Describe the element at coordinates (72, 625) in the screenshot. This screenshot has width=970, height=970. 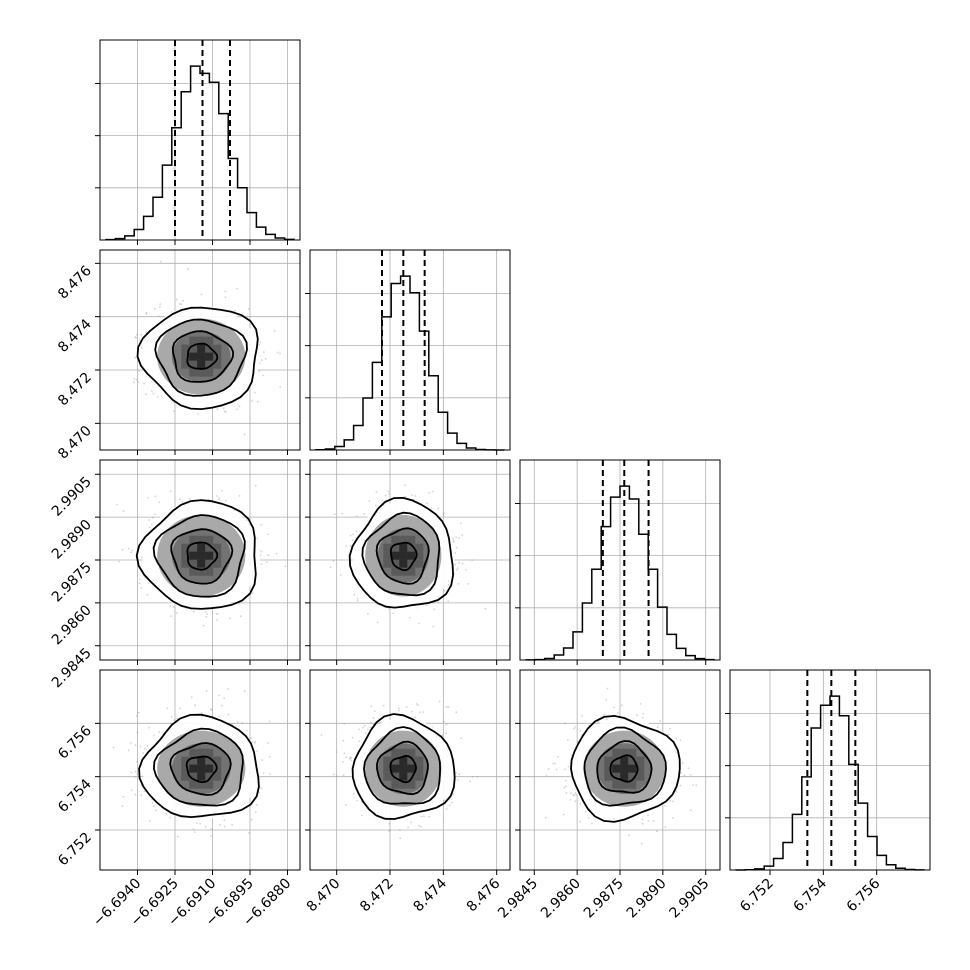
I see `y-tick-label-2-1: 2.9860` at that location.